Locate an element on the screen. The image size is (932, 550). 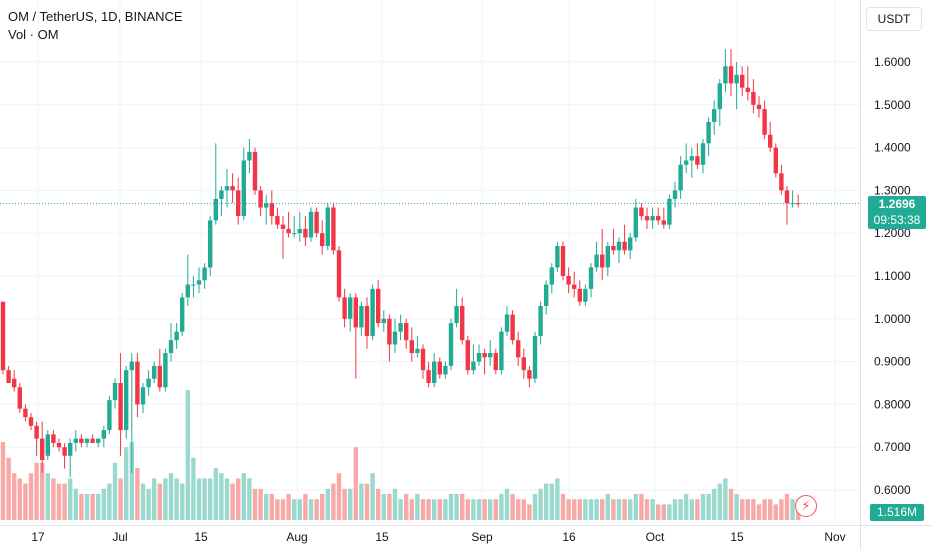
volume-label: Vol · OM is located at coordinates (33, 34).